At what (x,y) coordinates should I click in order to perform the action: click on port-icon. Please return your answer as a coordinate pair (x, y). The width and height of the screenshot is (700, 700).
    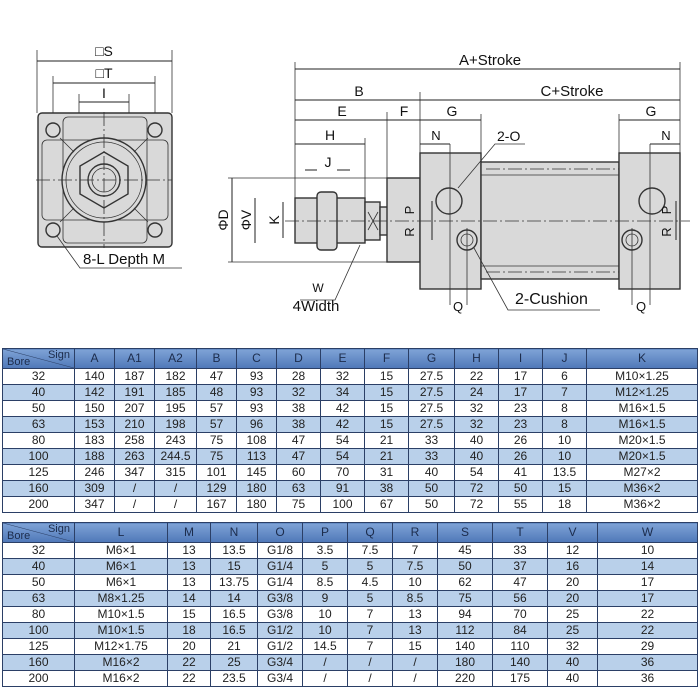
    Looking at the image, I should click on (550, 201).